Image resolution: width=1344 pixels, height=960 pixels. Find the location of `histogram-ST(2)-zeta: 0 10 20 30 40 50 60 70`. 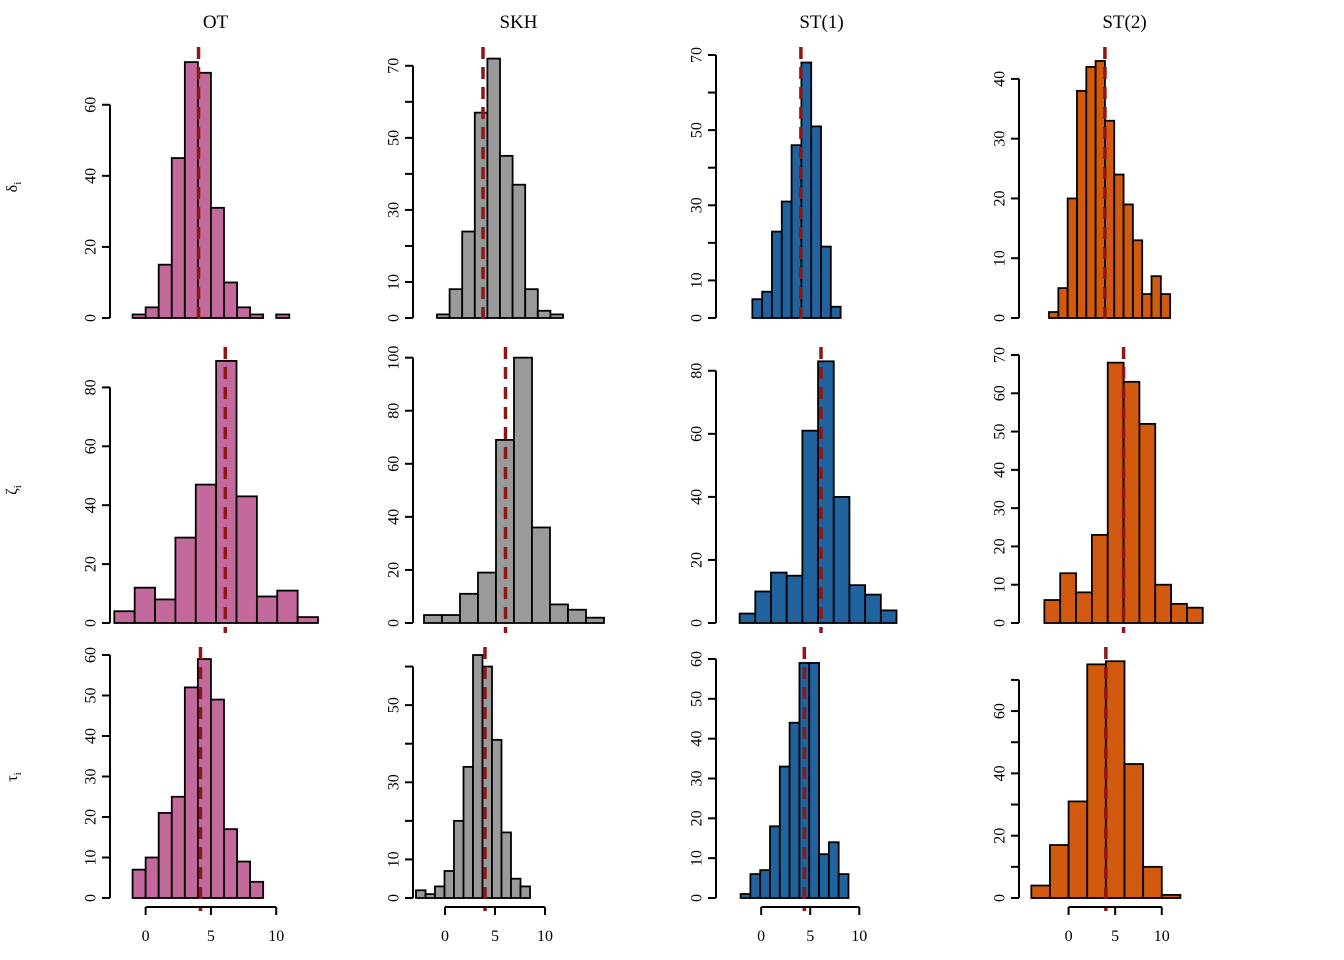

histogram-ST(2)-zeta: 0 10 20 30 40 50 60 70 is located at coordinates (1098, 490).